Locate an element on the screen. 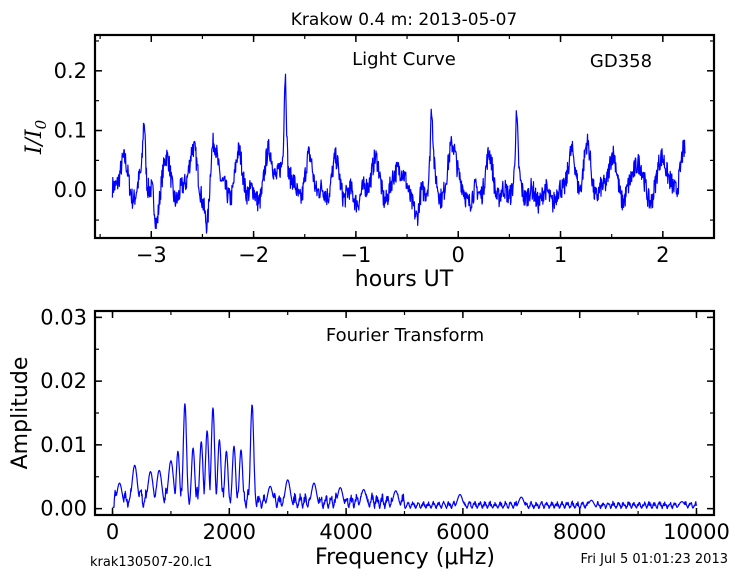 The image size is (742, 581). footer-timestamp: Fri Jul 5 01:01:23 2013 is located at coordinates (654, 559).